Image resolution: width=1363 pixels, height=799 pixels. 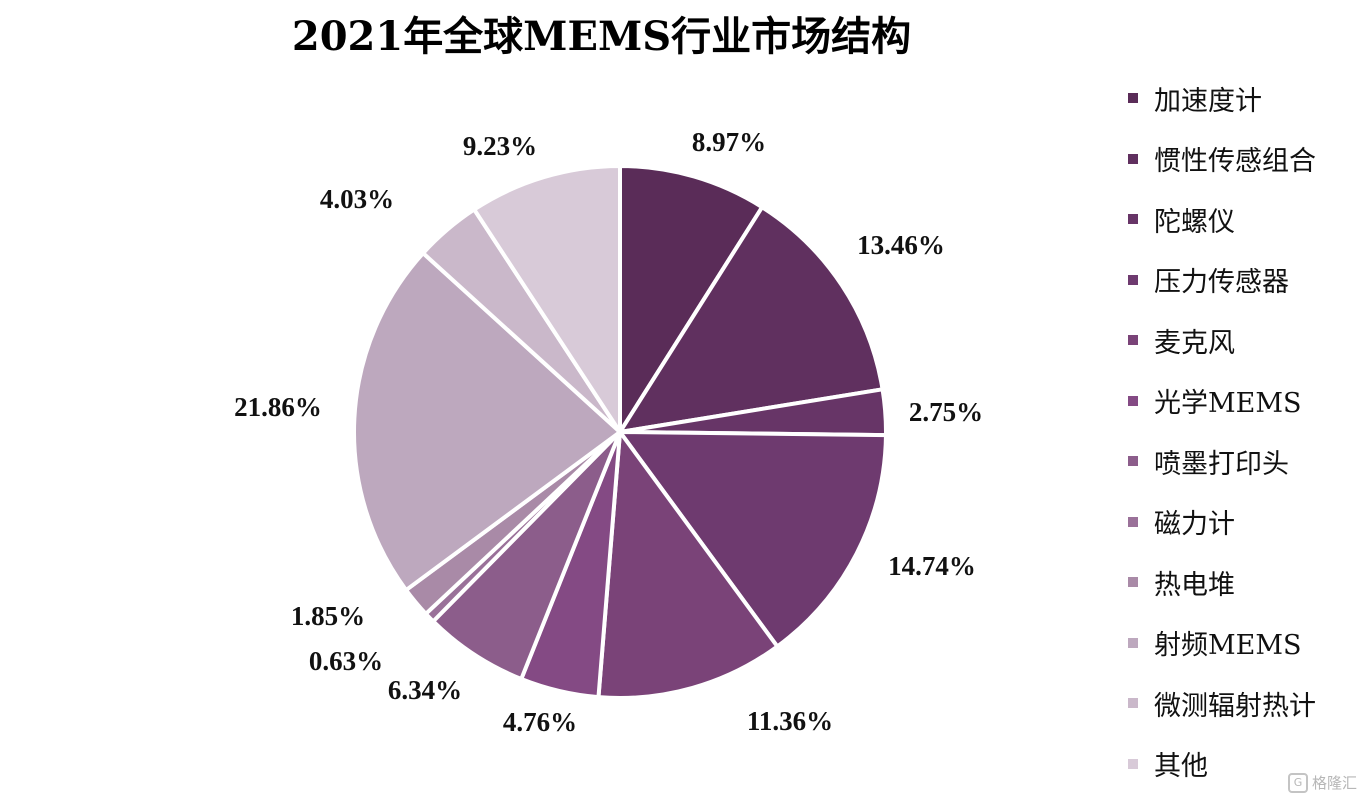 What do you see at coordinates (1208, 101) in the screenshot?
I see `legend-label: 加速度计` at bounding box center [1208, 101].